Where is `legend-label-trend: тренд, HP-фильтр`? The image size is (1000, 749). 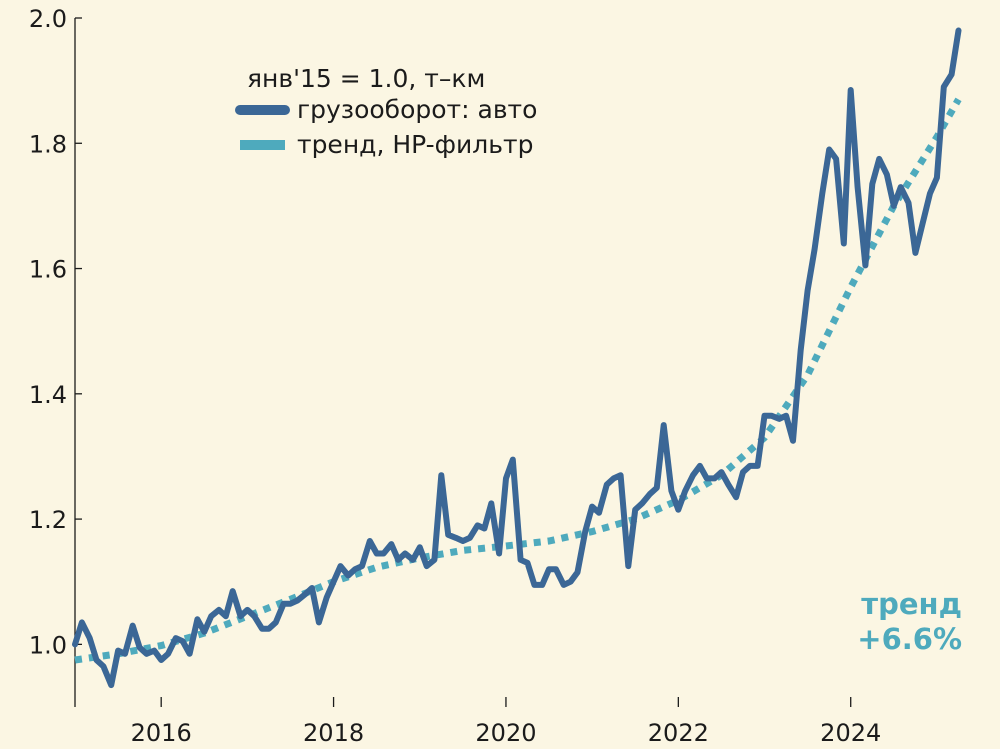 legend-label-trend: тренд, HP-фильтр is located at coordinates (415, 144).